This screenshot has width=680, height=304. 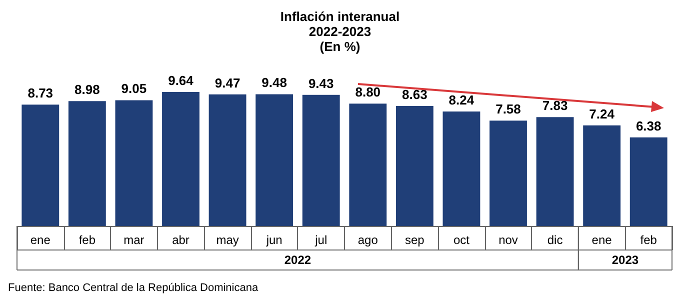 I want to click on x-tick-label: jun, so click(x=273, y=240).